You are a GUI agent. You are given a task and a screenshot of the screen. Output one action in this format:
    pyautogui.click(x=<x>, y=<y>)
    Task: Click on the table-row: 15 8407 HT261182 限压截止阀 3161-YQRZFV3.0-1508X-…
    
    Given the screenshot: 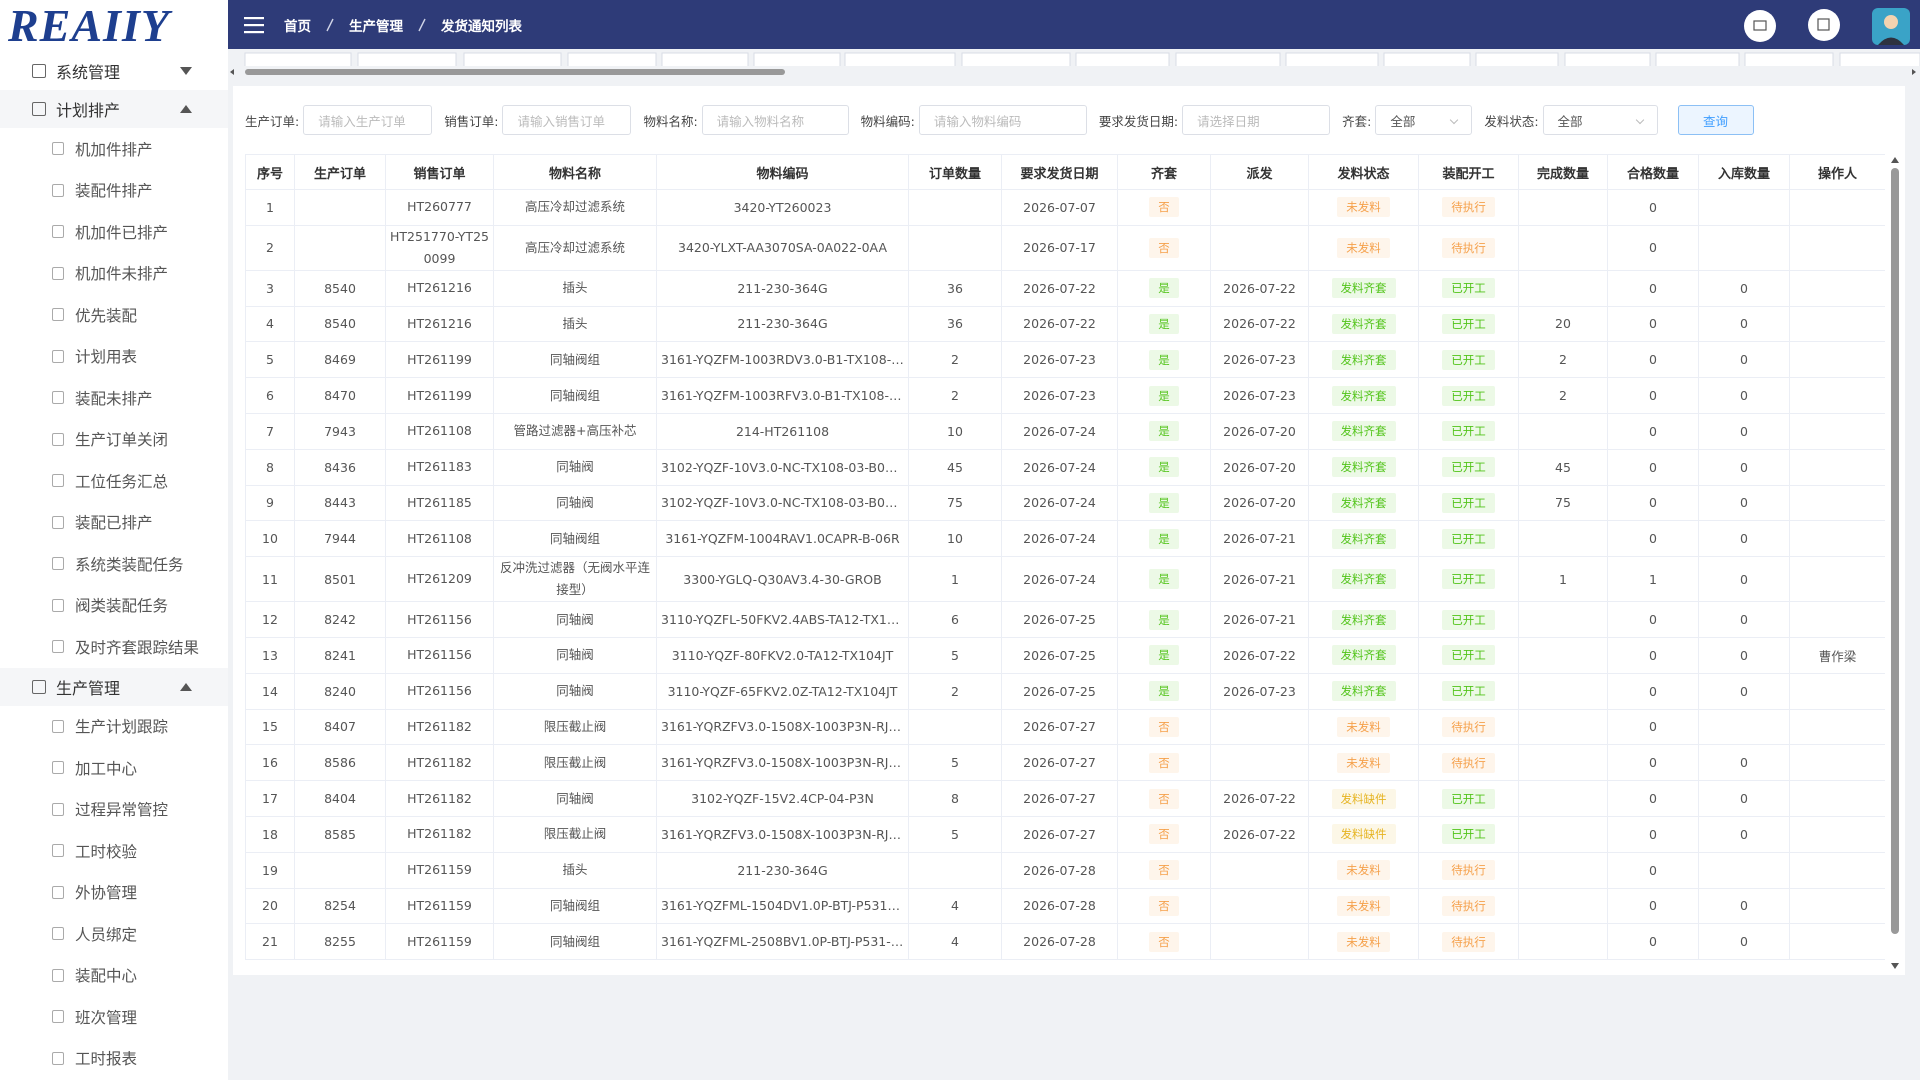 What is the action you would take?
    pyautogui.click(x=1065, y=727)
    